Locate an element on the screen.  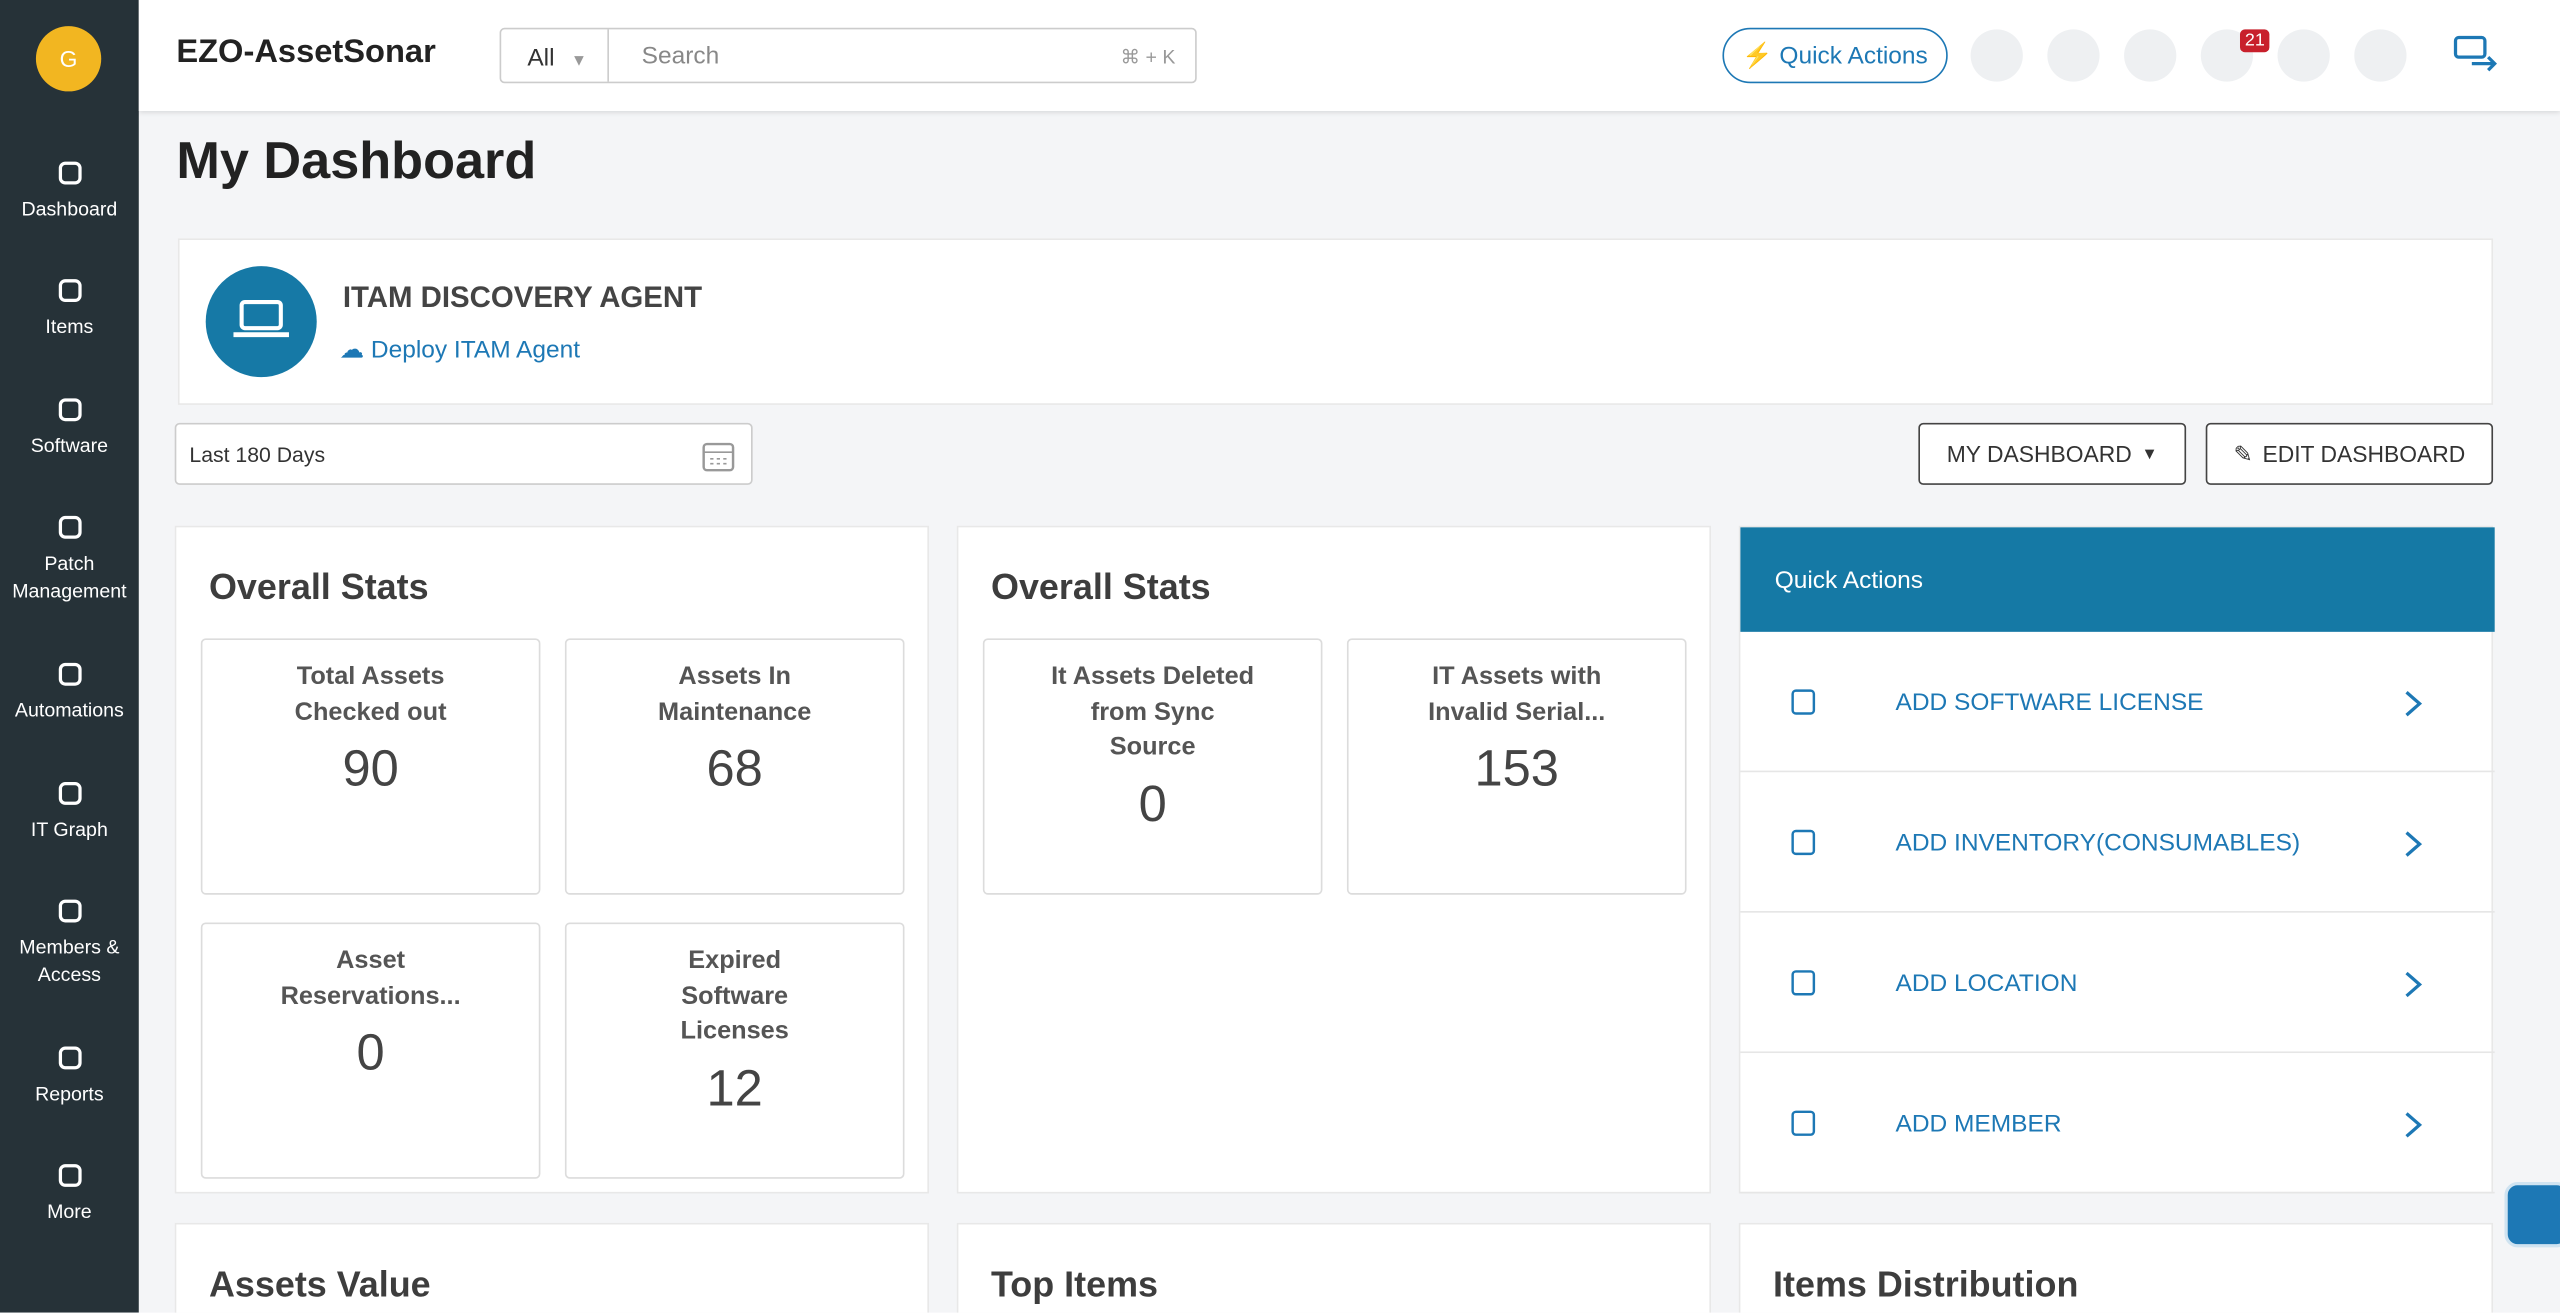
agent-link: ☁ Deploy ITAM Agent is located at coordinates (460, 350).